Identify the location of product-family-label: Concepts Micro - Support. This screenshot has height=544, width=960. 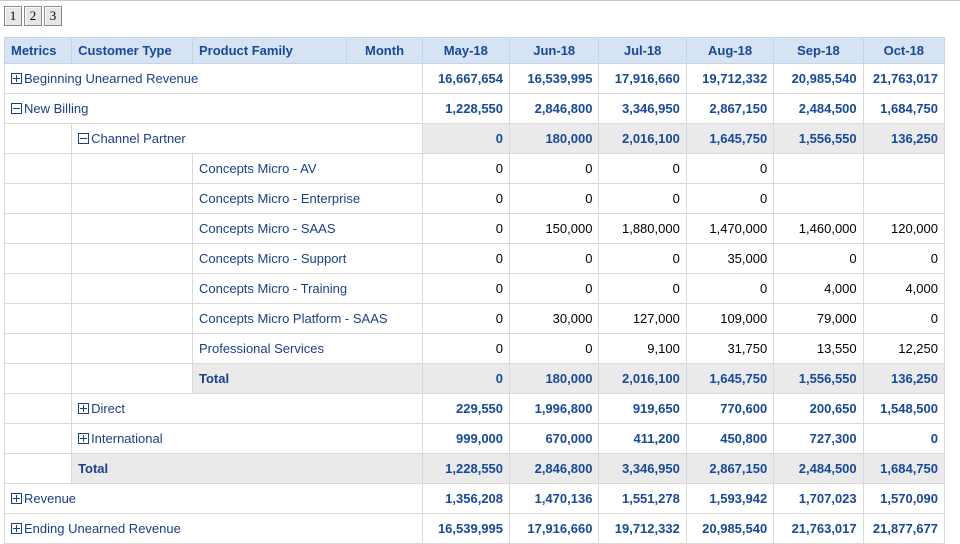
(307, 258).